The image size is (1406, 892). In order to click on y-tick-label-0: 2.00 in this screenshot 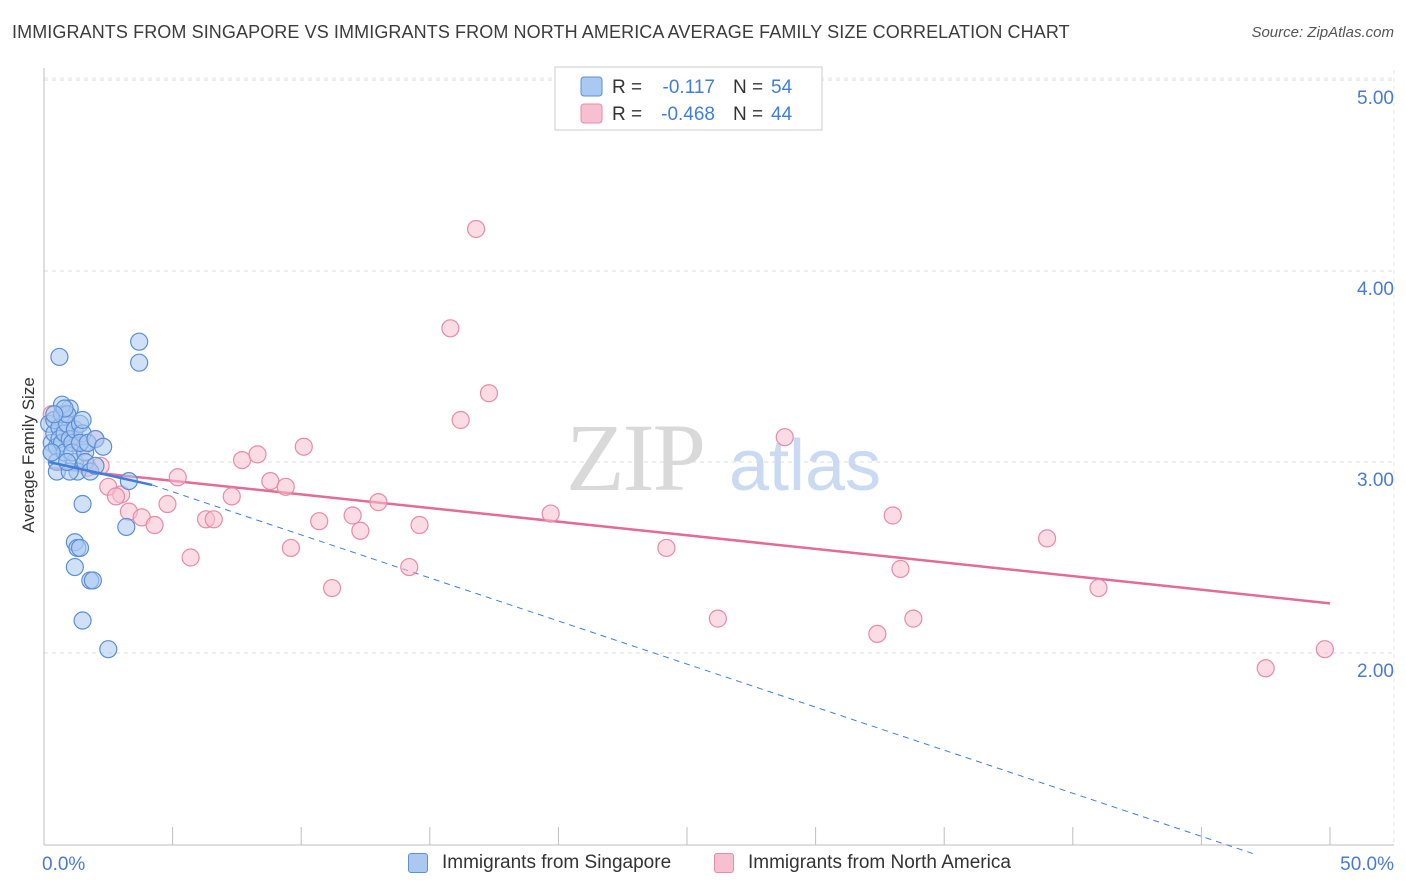, I will do `click(1375, 671)`.